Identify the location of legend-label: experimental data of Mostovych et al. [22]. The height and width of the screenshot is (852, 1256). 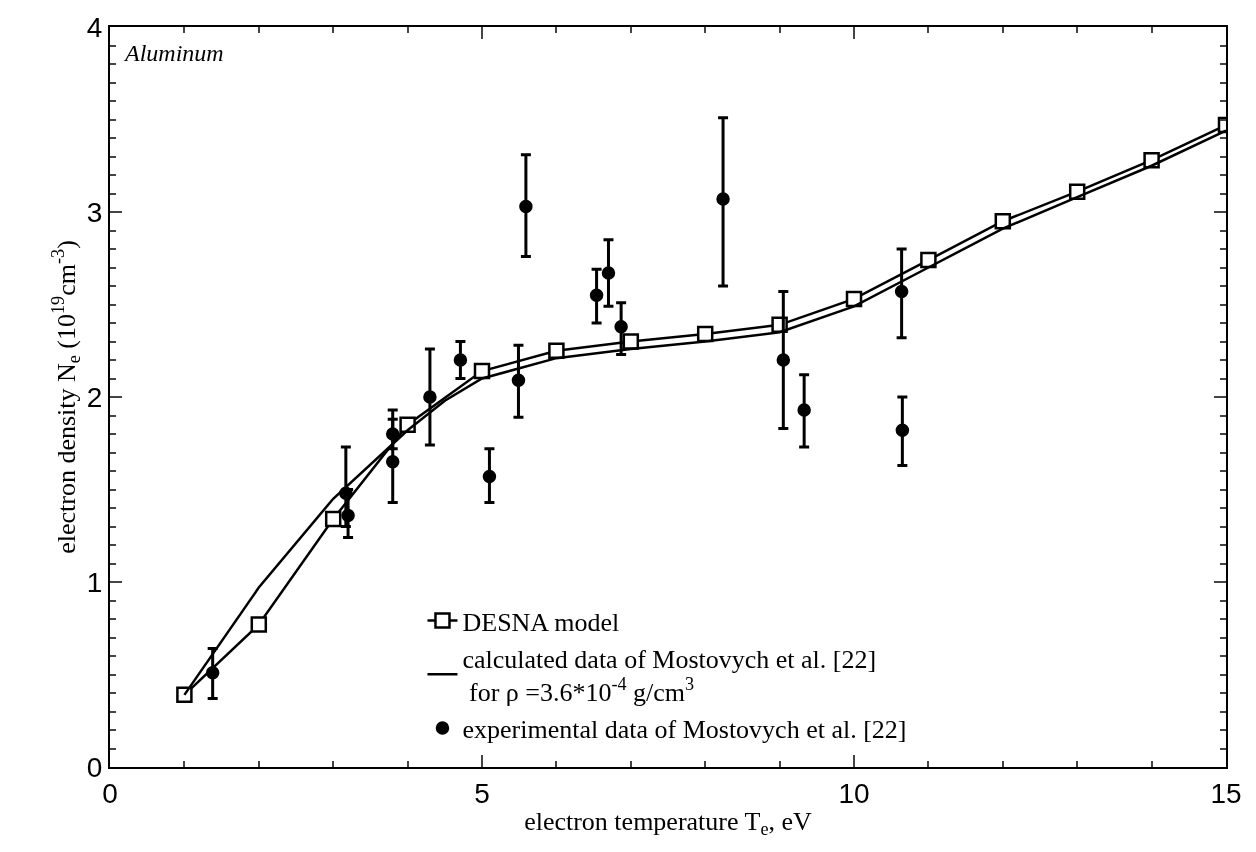
(684, 730).